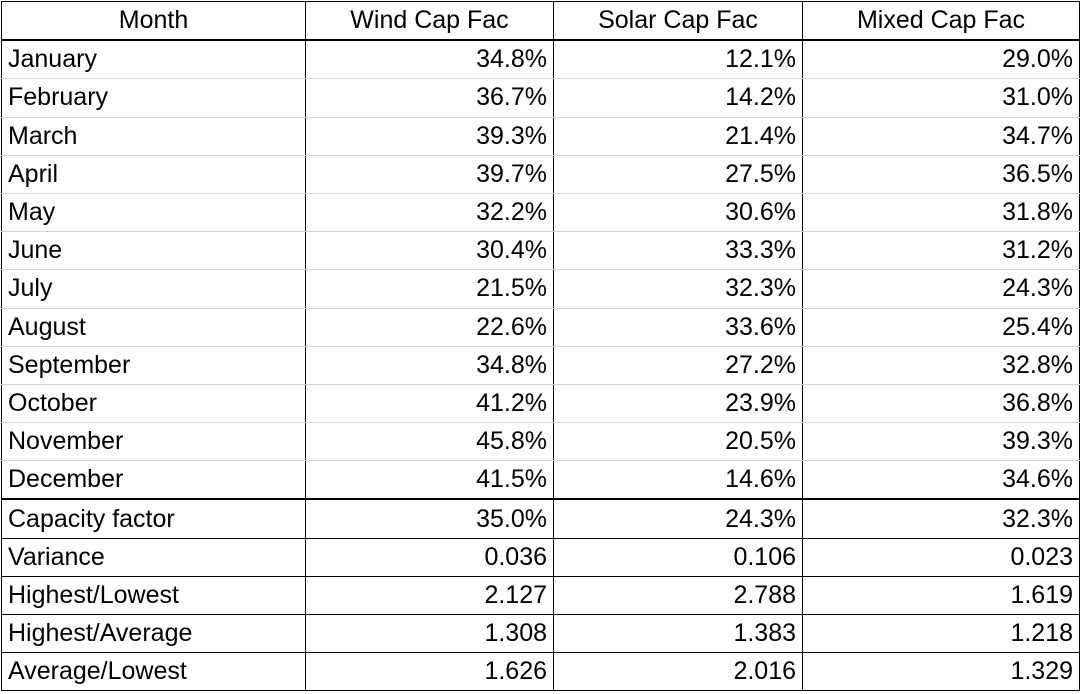 This screenshot has width=1080, height=694. Describe the element at coordinates (678, 480) in the screenshot. I see `solar-cap-fac-cell: 14.6%` at that location.